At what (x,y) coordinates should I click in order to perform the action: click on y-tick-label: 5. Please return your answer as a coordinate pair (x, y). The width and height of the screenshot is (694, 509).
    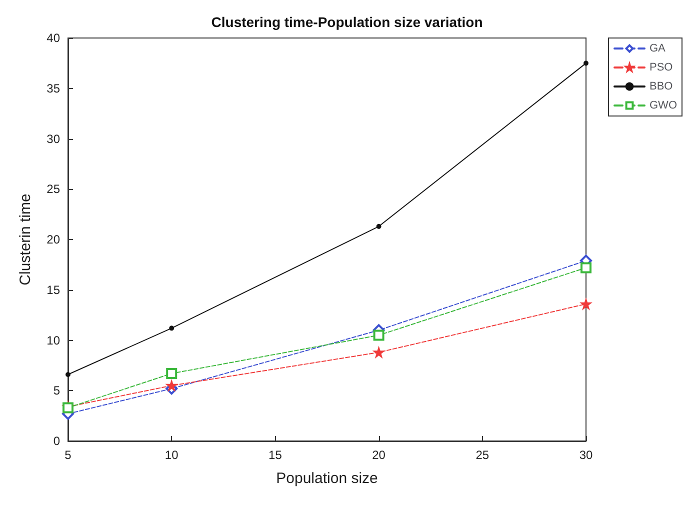
    Looking at the image, I should click on (56, 391).